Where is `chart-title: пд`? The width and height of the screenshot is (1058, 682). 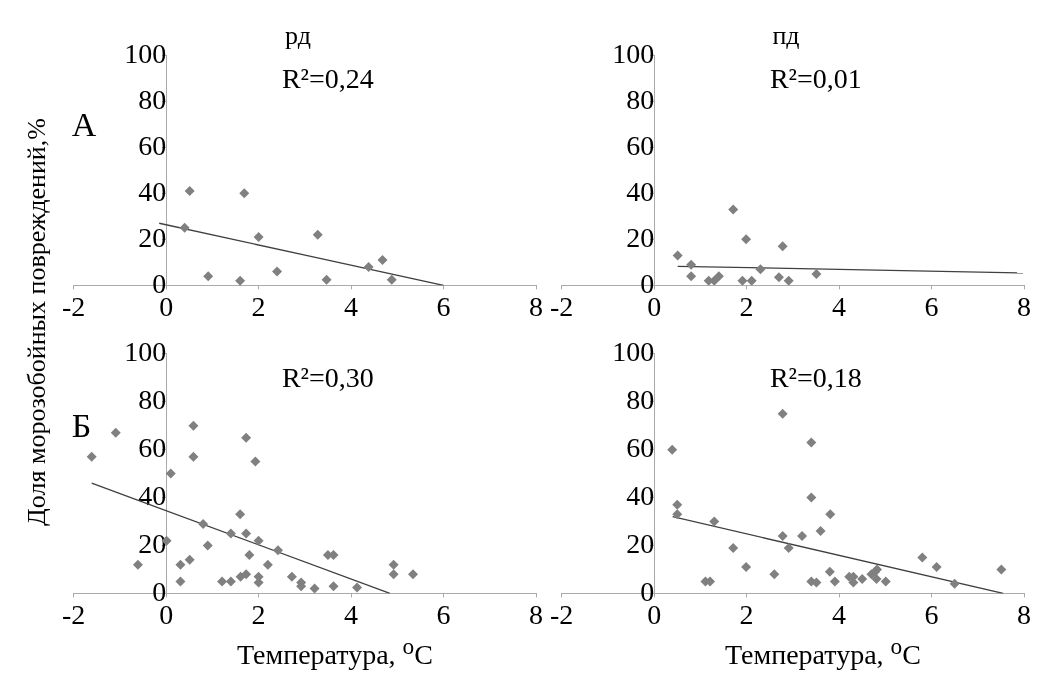 chart-title: пд is located at coordinates (786, 36).